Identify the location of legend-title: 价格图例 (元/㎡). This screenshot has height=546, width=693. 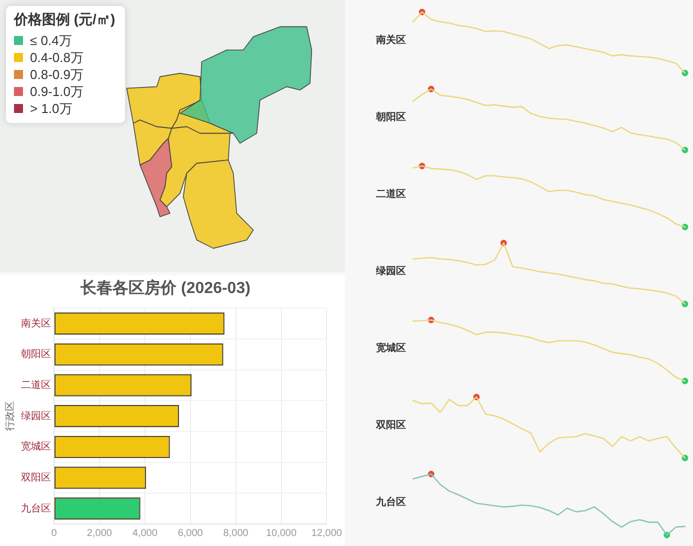
(65, 20).